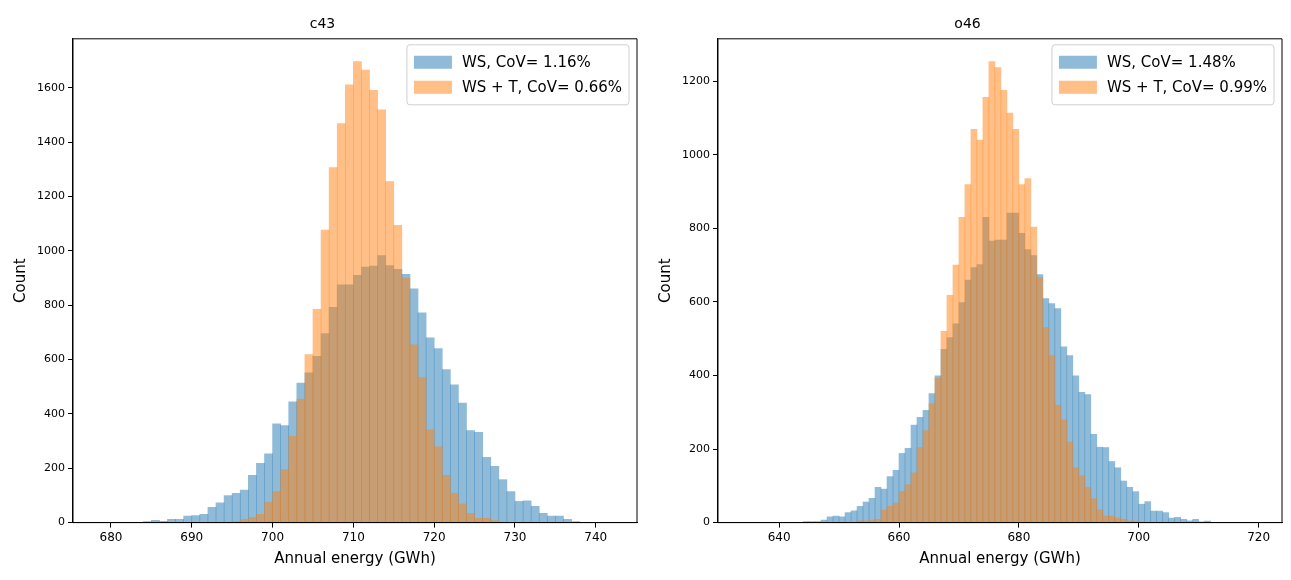 Image resolution: width=1291 pixels, height=580 pixels. I want to click on x-tick-label: 640, so click(779, 536).